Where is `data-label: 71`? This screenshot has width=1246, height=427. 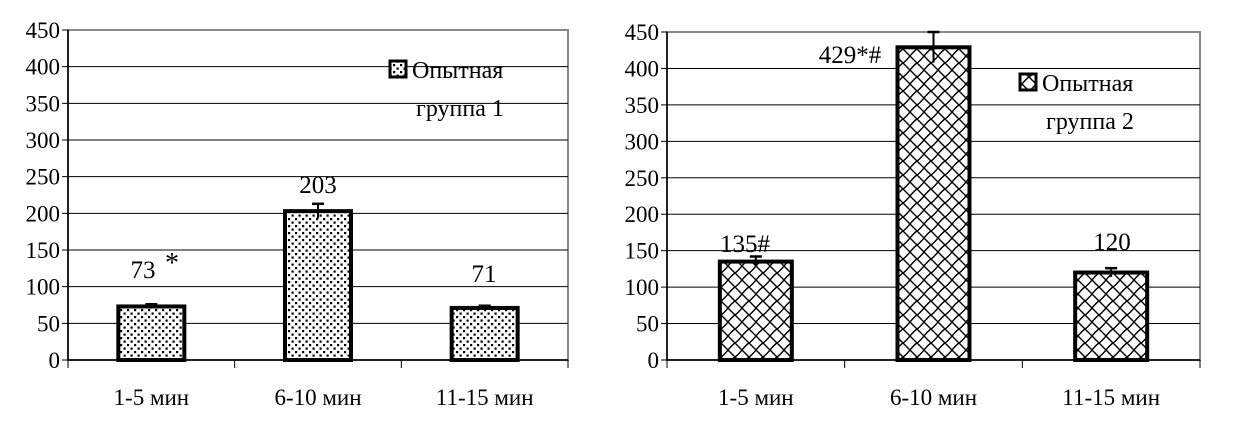
data-label: 71 is located at coordinates (484, 274).